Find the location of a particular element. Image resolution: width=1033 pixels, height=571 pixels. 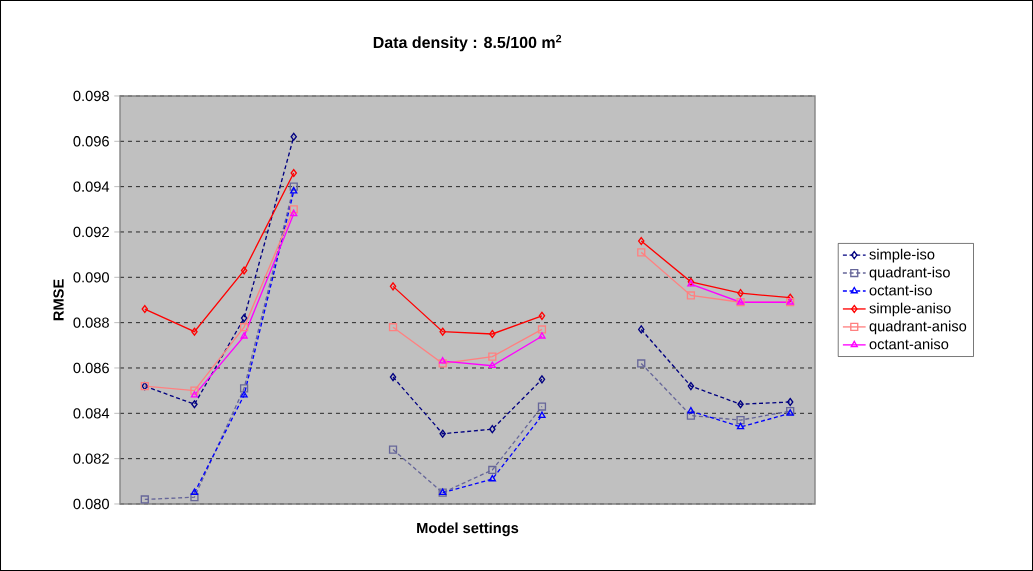

legend-label: simple-iso is located at coordinates (902, 255).